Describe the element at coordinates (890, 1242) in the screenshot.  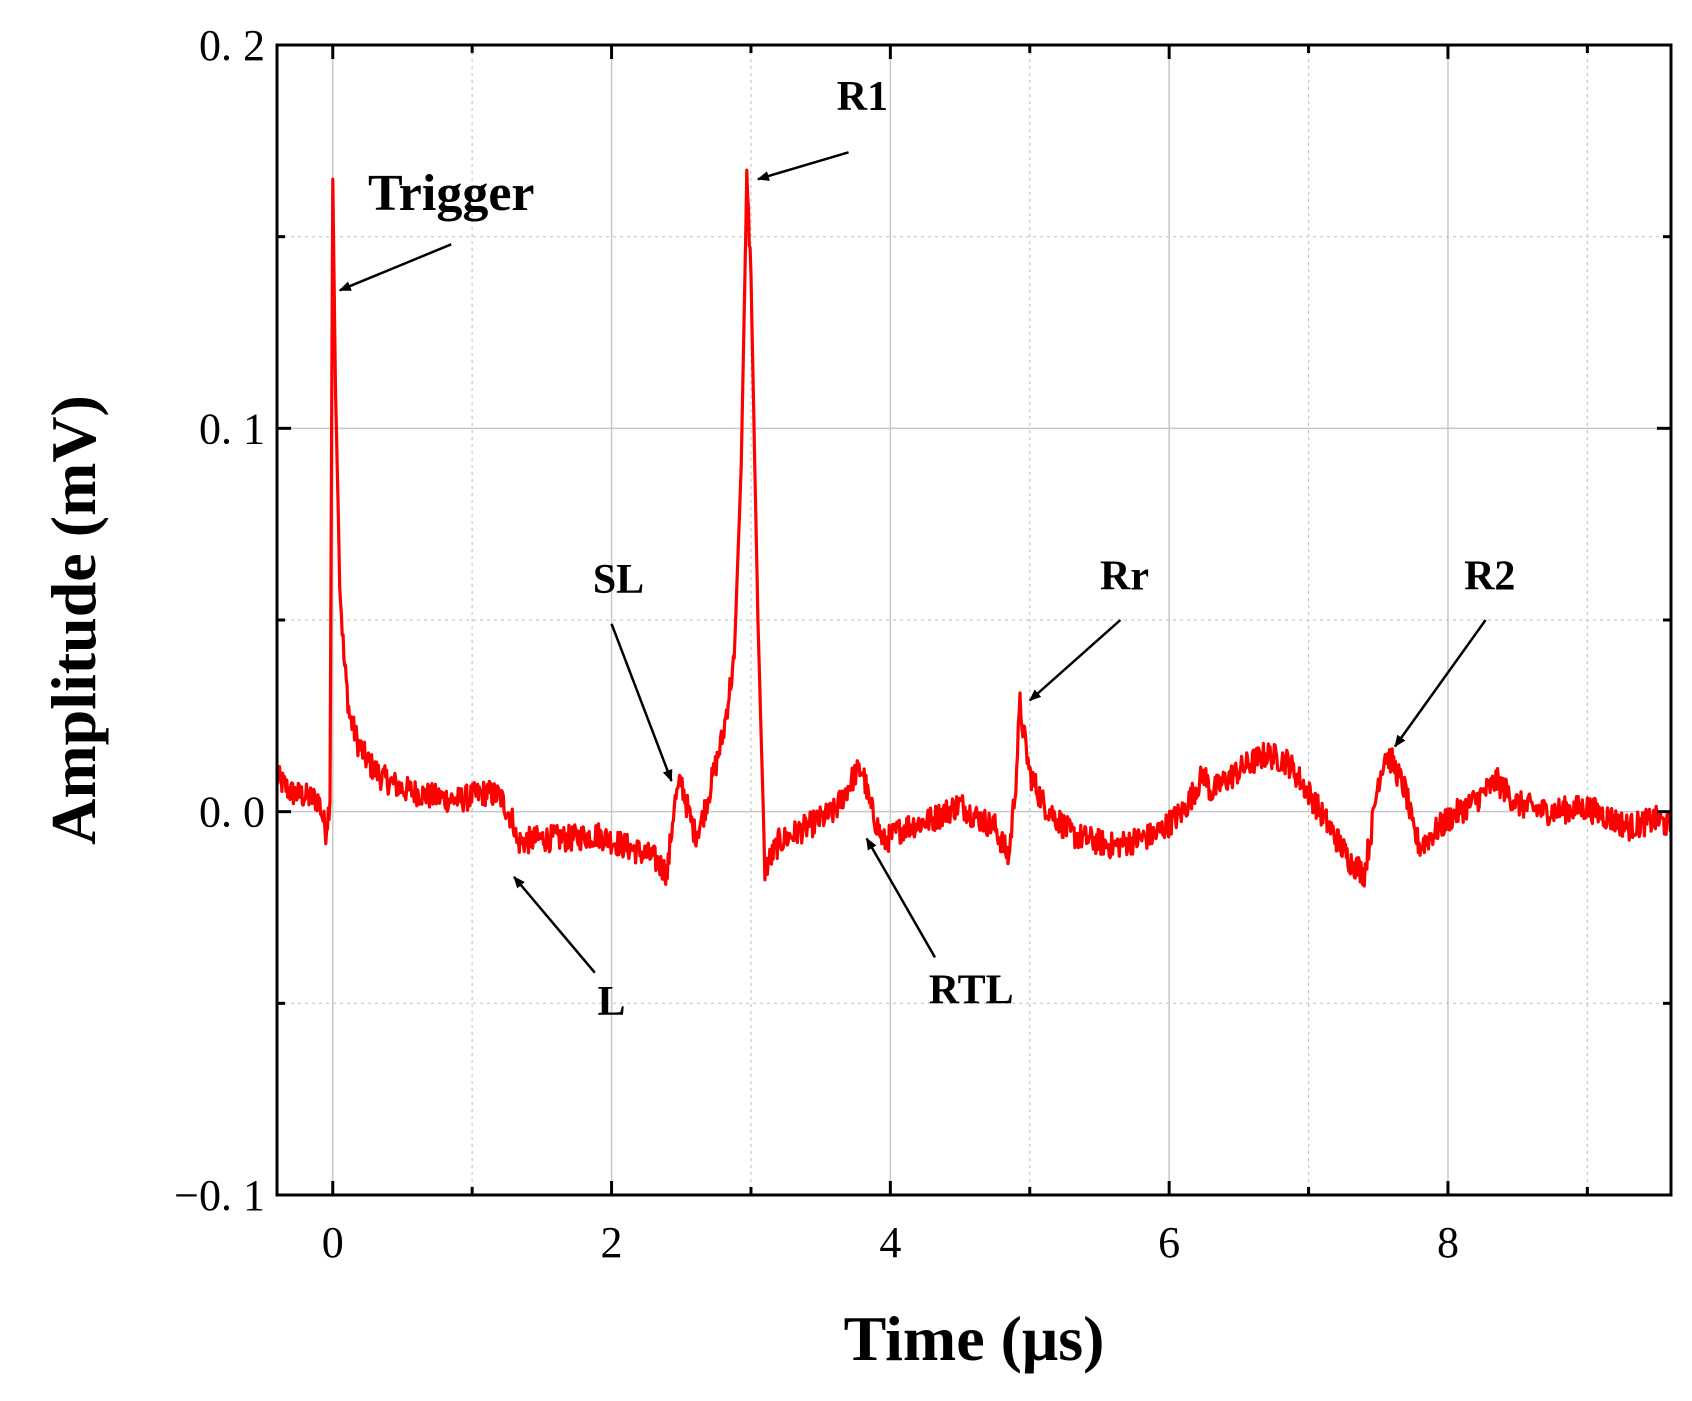
I see `x-tick-label: 4` at that location.